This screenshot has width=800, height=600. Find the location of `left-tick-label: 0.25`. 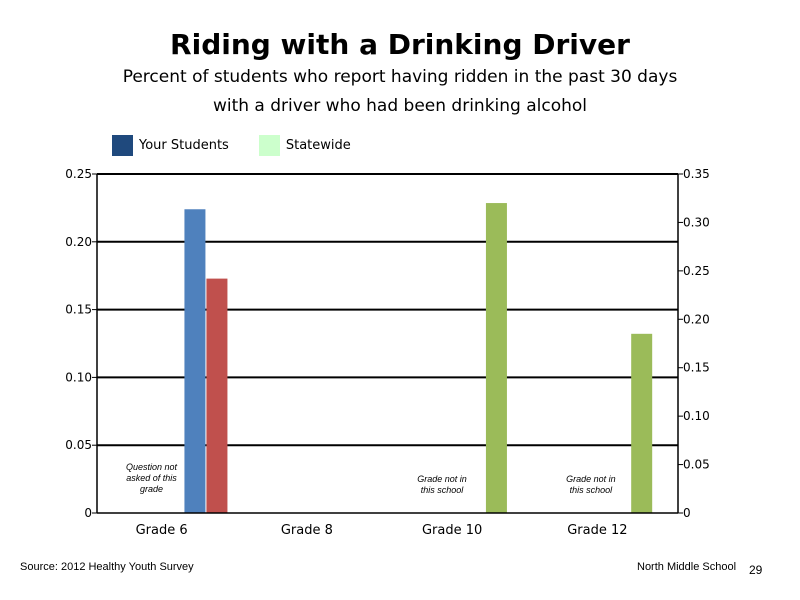

left-tick-label: 0.25 is located at coordinates (78, 174).